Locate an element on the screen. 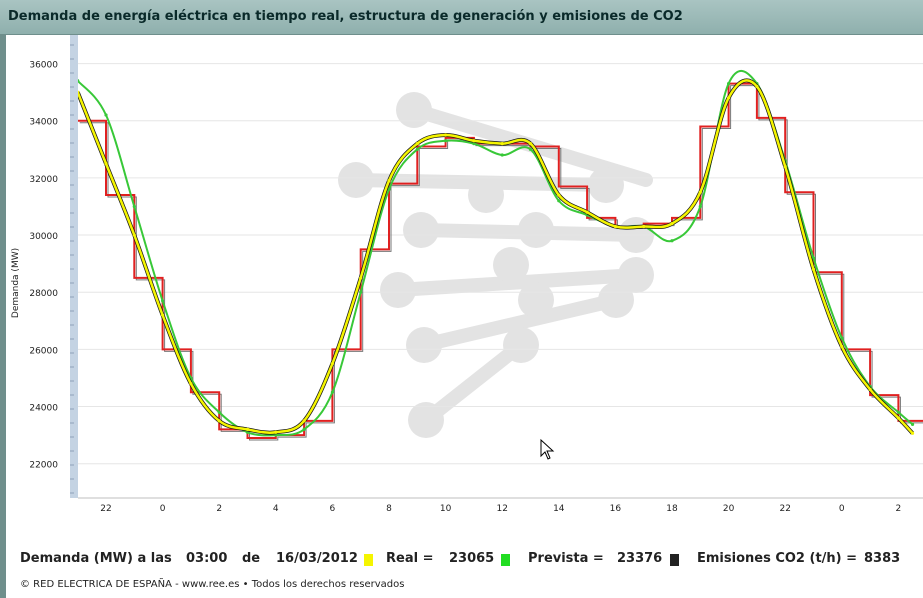 This screenshot has height=598, width=923. y-tick-label: 34000 is located at coordinates (43, 123).